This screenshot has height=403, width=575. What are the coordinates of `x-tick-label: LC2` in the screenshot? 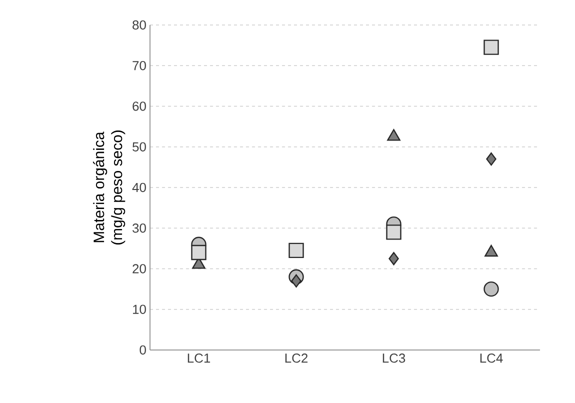 It's located at (296, 358).